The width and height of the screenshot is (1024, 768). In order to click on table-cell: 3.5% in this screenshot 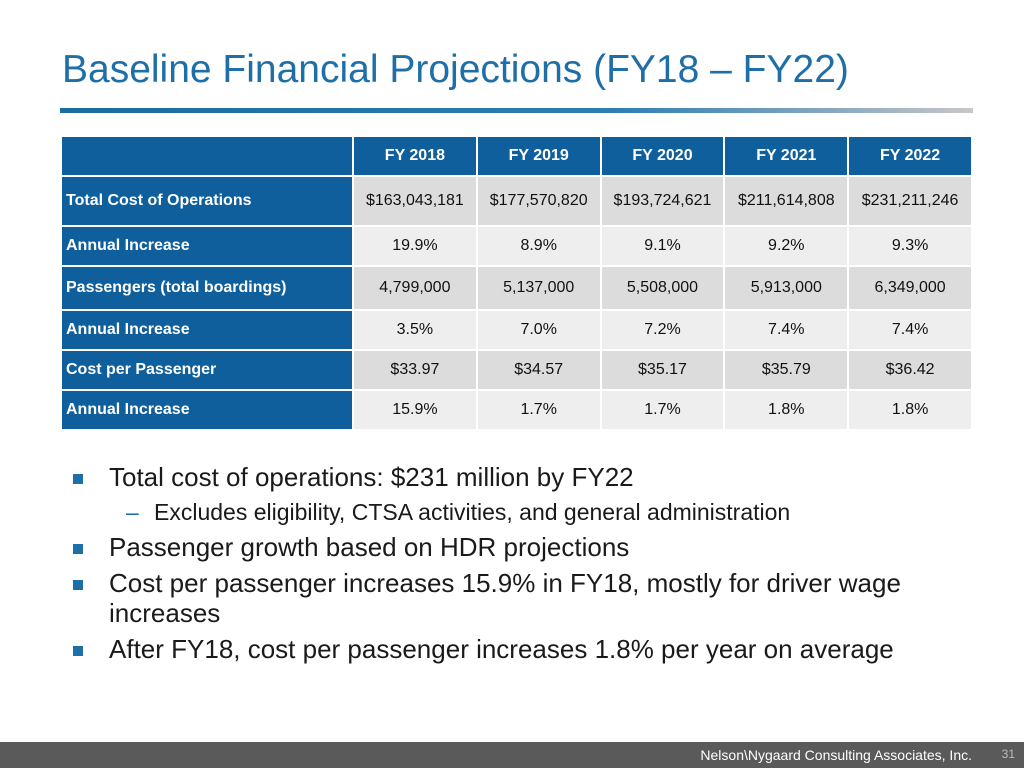, I will do `click(415, 330)`.